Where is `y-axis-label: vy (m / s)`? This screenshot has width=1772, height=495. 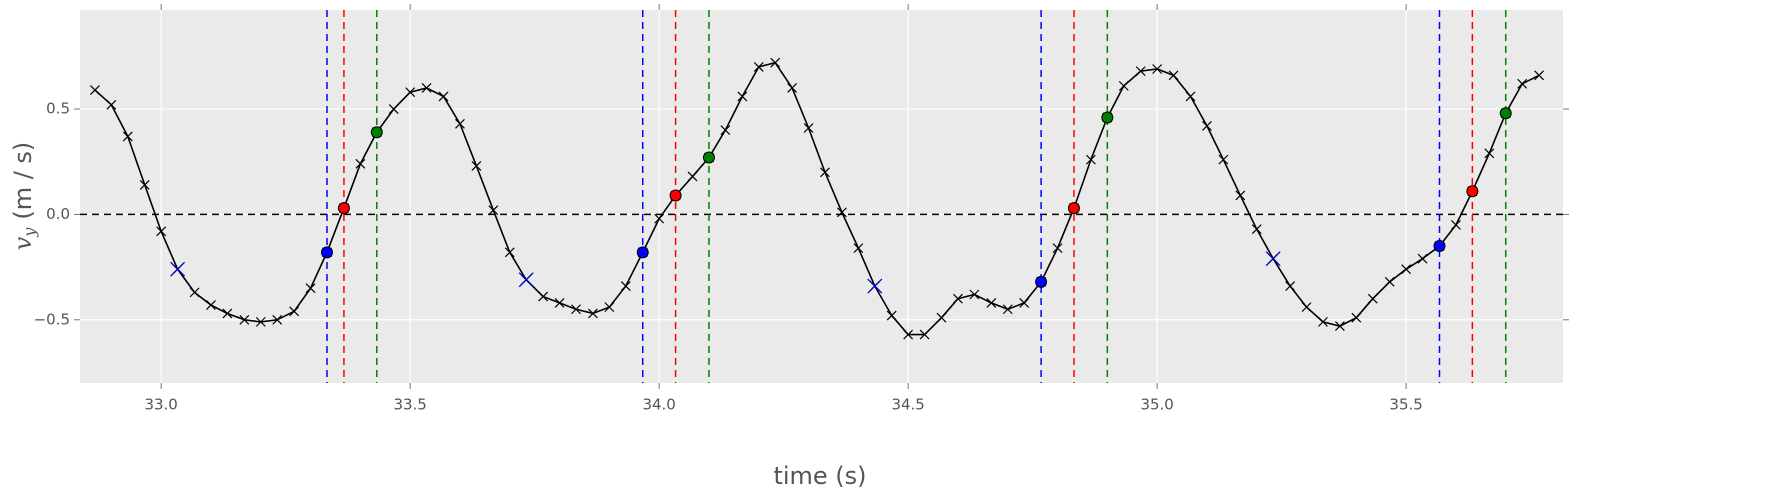
y-axis-label: vy (m / s) is located at coordinates (24, 196).